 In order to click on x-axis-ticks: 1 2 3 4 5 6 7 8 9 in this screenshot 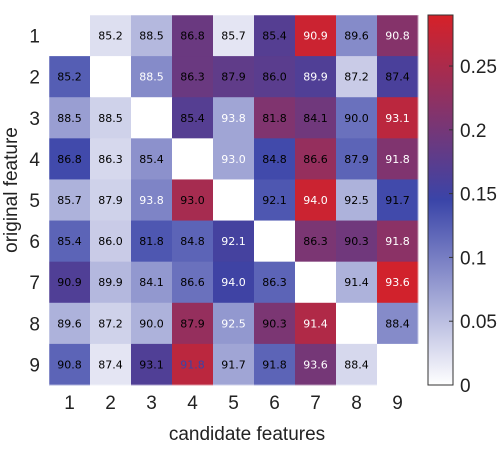, I will do `click(233, 403)`.